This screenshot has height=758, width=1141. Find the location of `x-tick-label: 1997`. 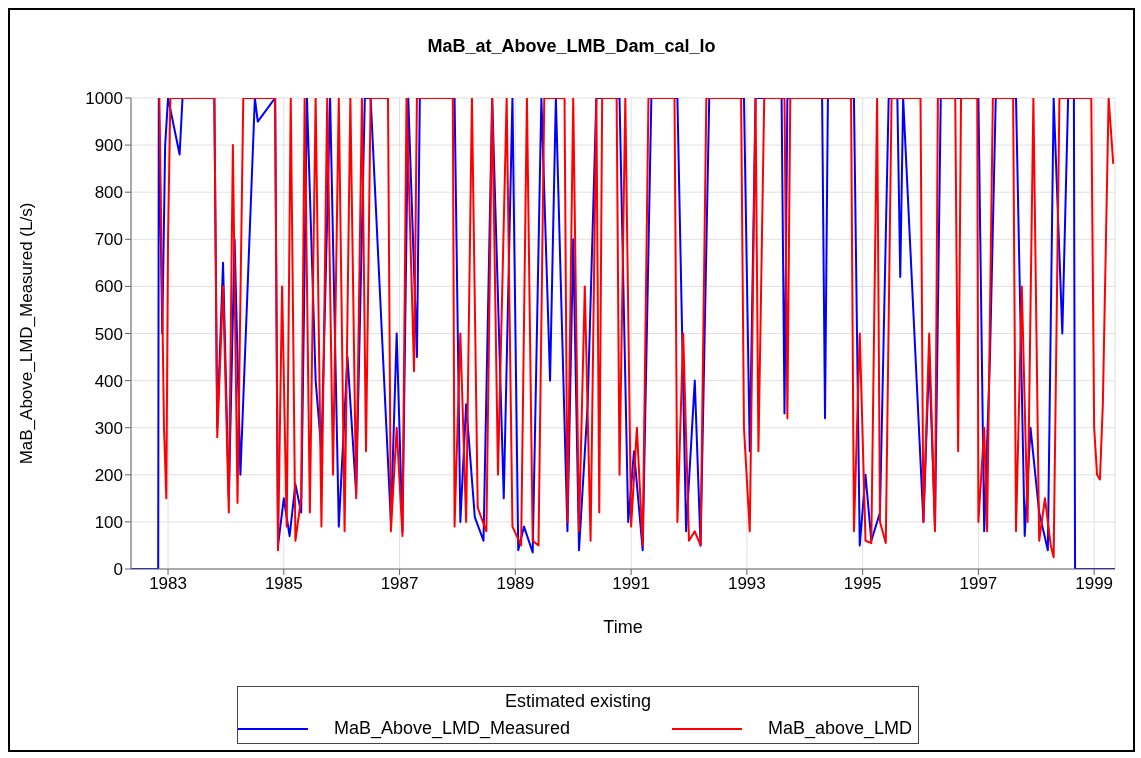

x-tick-label: 1997 is located at coordinates (978, 584).